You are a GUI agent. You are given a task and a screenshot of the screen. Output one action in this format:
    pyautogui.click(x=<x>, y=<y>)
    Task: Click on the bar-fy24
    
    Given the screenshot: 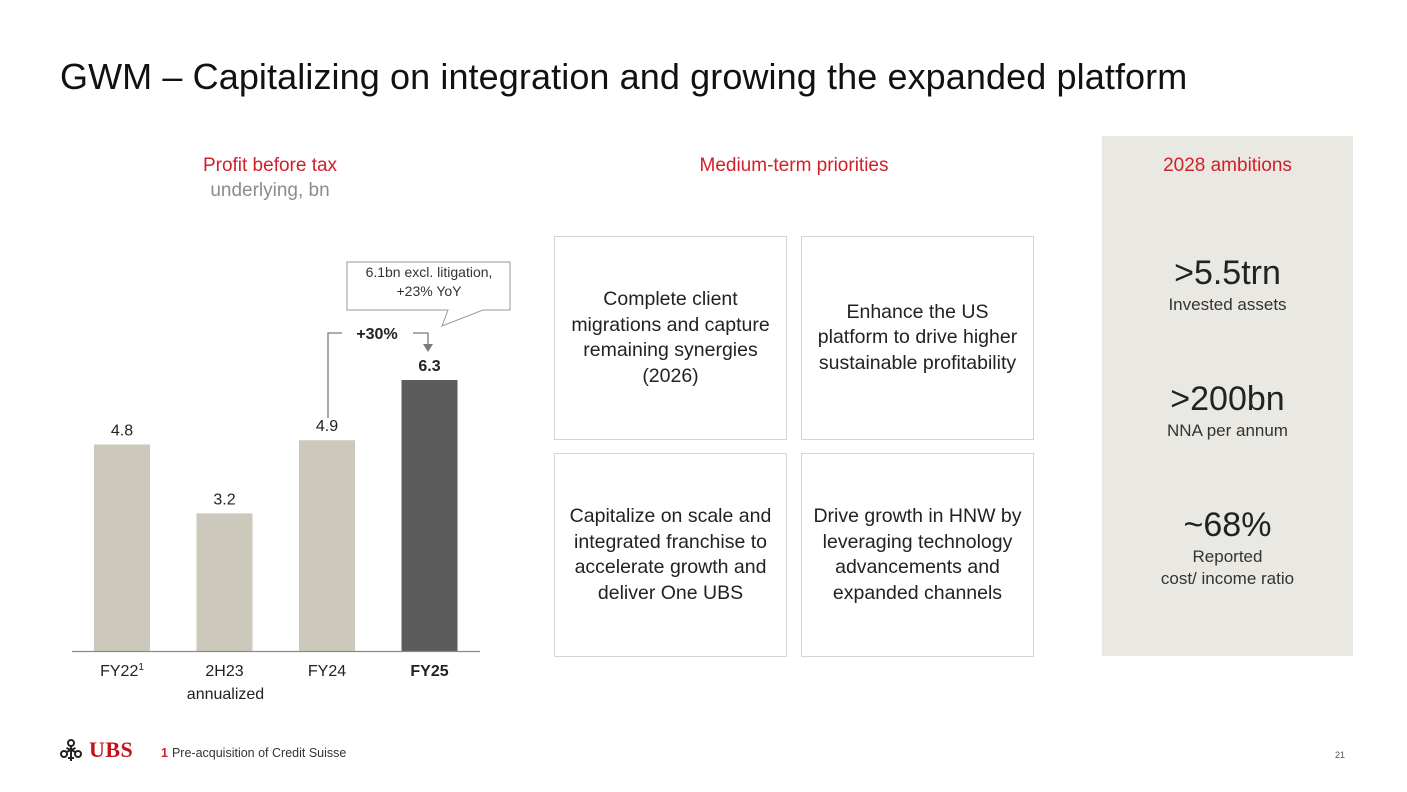 What is the action you would take?
    pyautogui.click(x=327, y=545)
    